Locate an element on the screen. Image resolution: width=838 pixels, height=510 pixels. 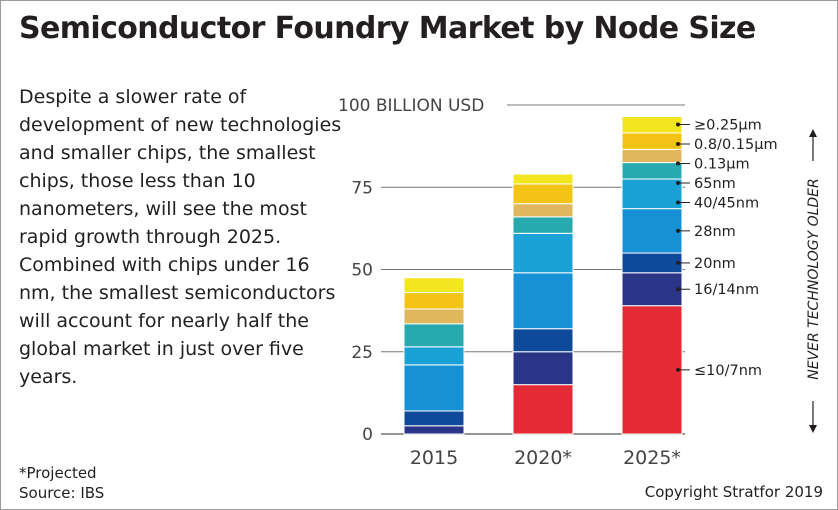
projected-footnote: *Projected is located at coordinates (58, 473).